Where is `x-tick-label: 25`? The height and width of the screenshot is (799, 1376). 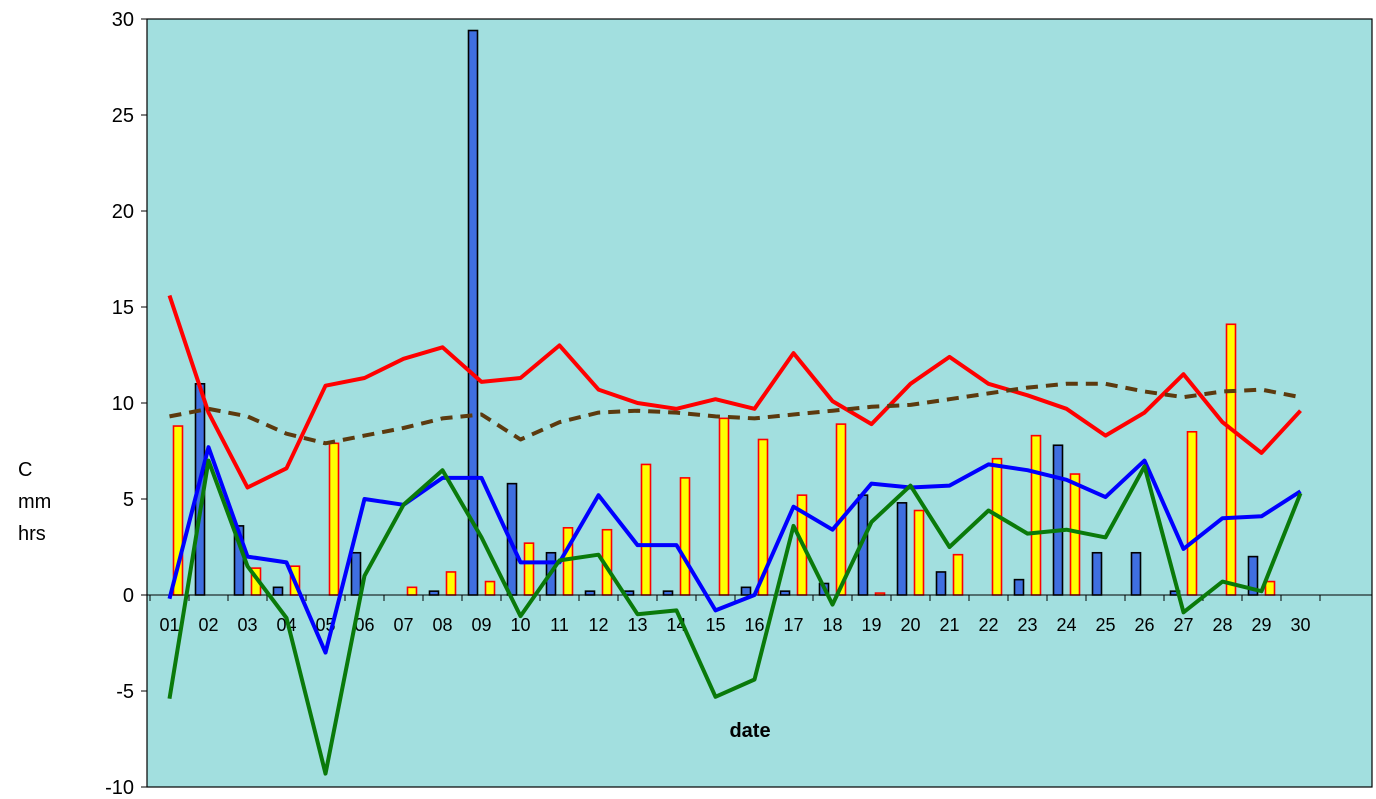
x-tick-label: 25 is located at coordinates (1105, 625).